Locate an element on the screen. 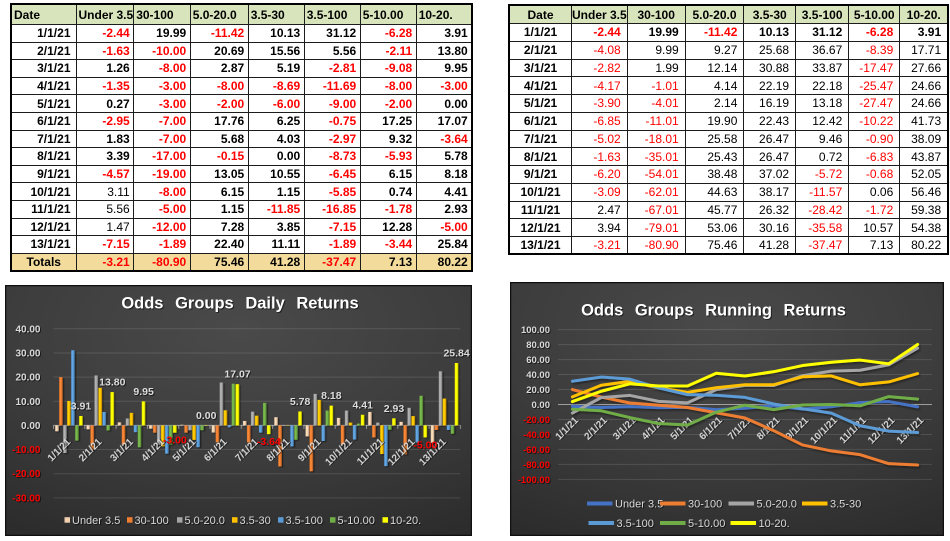  svg-text: Odds Groups Daily Returns is located at coordinates (239, 304).